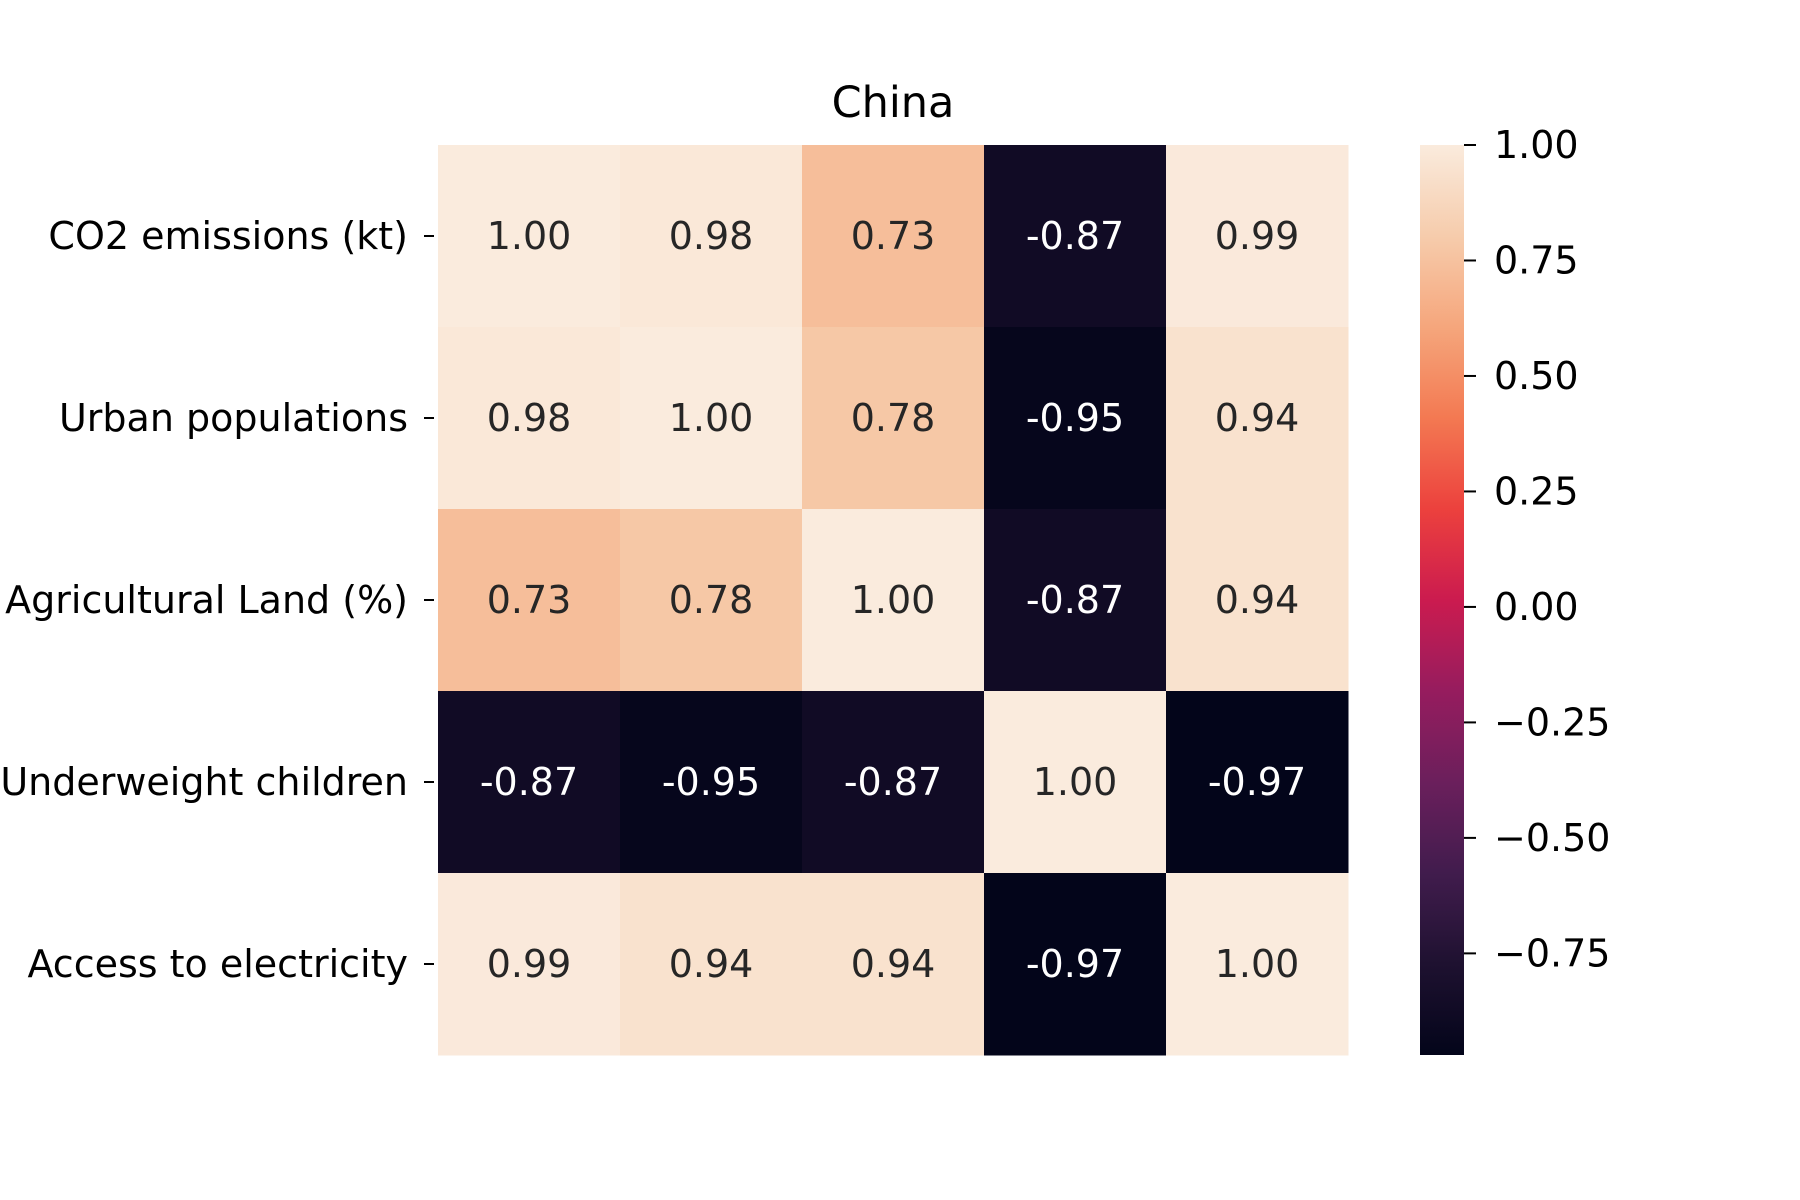 Image resolution: width=1800 pixels, height=1200 pixels. What do you see at coordinates (1536, 376) in the screenshot?
I see `colorbar-tick-label: 0.50` at bounding box center [1536, 376].